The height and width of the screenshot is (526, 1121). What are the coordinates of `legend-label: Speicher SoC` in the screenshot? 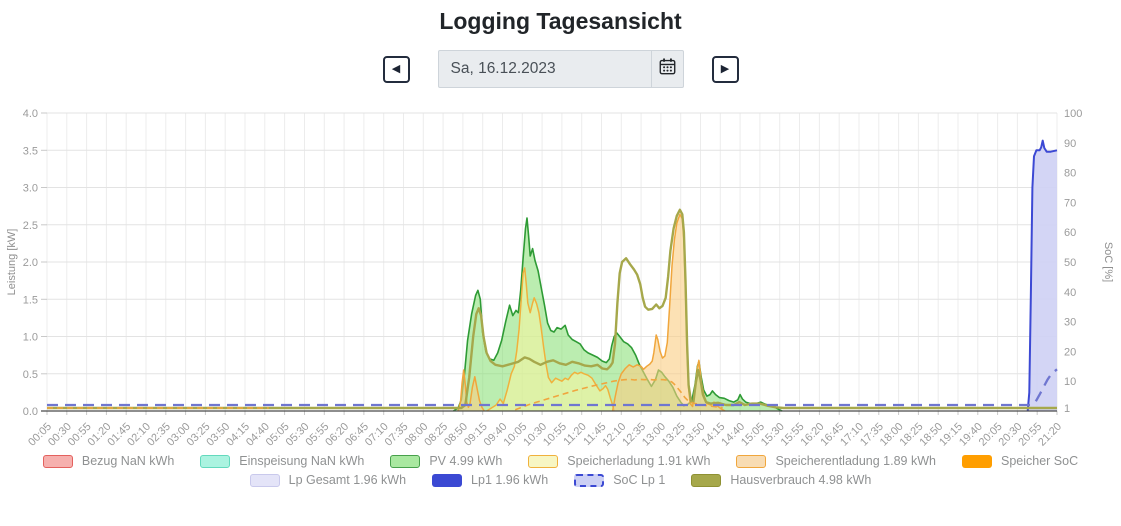 It's located at (1039, 461).